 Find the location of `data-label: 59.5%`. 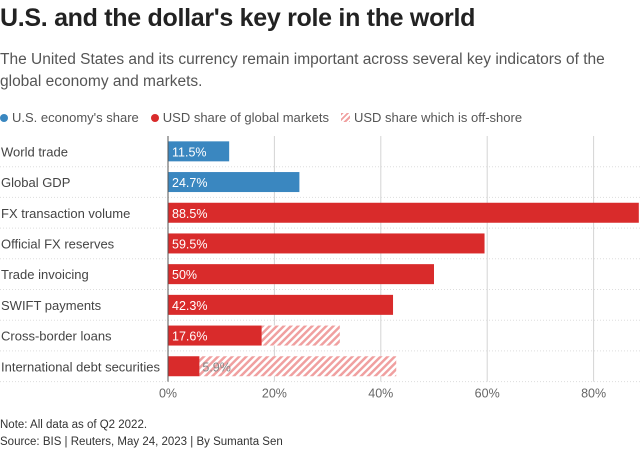

data-label: 59.5% is located at coordinates (189, 244).